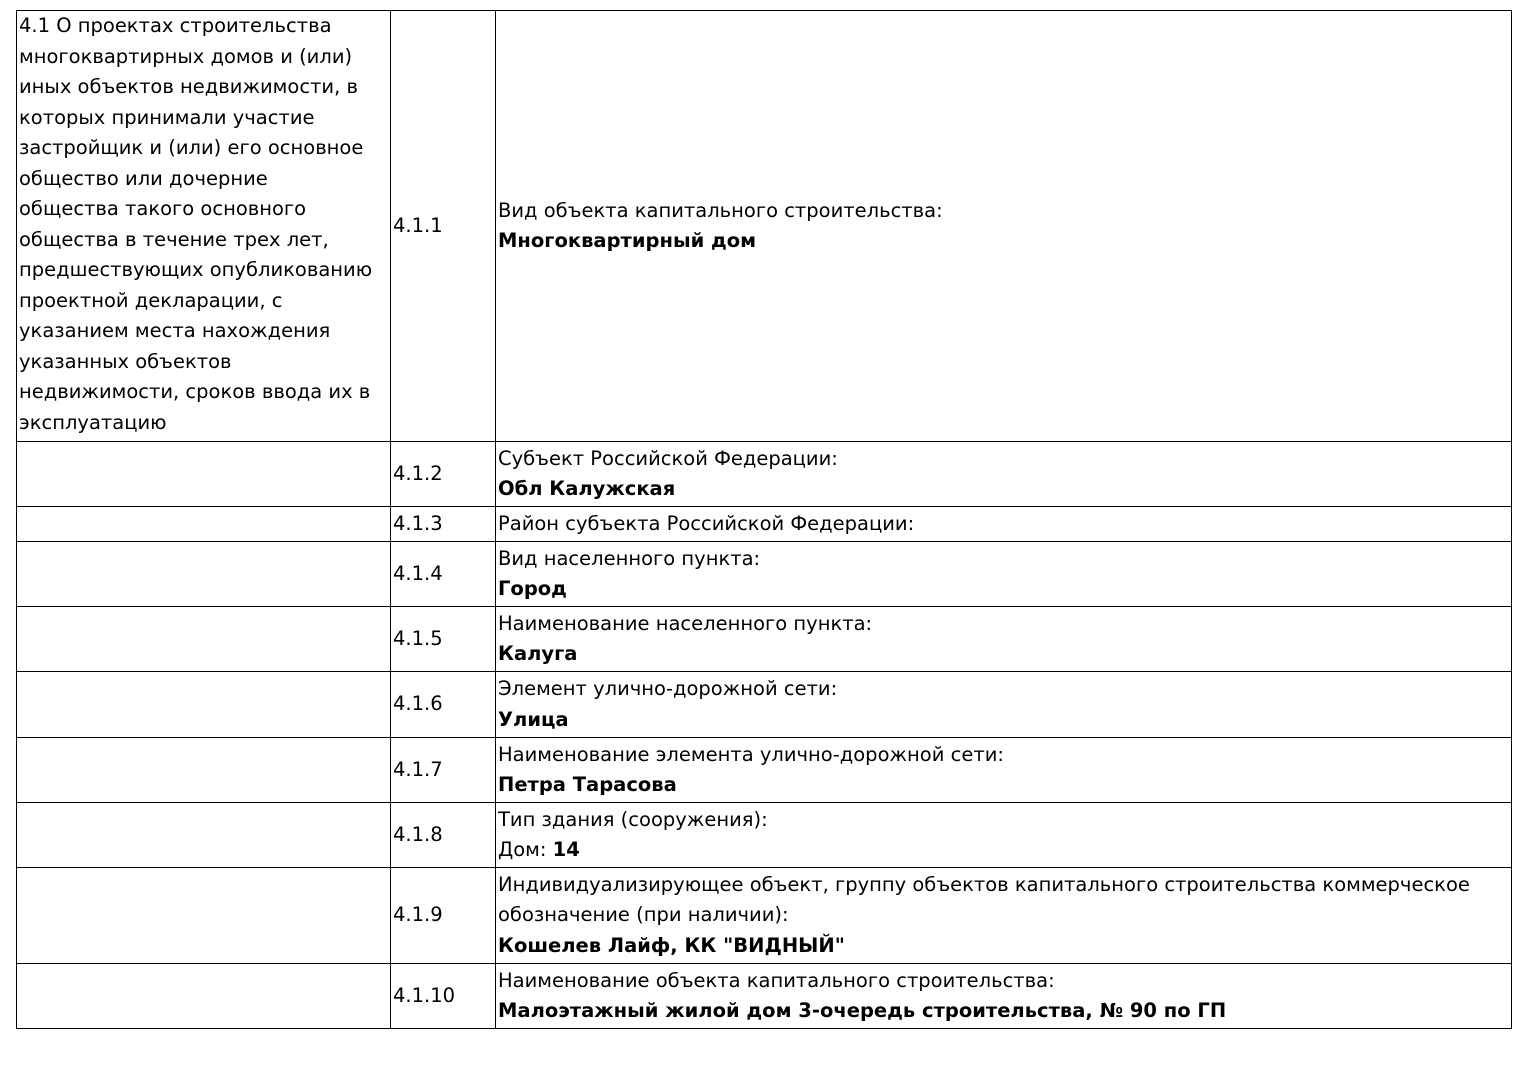 The width and height of the screenshot is (1528, 1080). I want to click on item-label: Вид объекта капитального строительства:, so click(720, 210).